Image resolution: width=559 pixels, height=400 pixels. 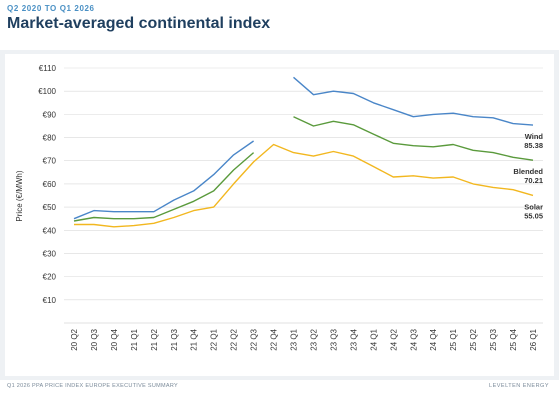 What do you see at coordinates (294, 339) in the screenshot?
I see `x-tick-label: 23 Q1` at bounding box center [294, 339].